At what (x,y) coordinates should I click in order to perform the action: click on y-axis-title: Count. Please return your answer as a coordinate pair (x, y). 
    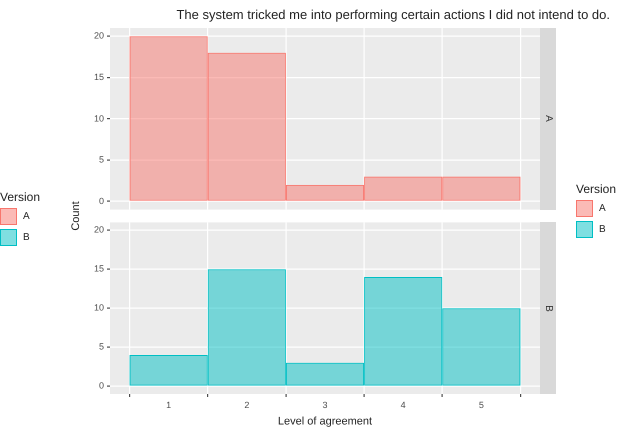
    Looking at the image, I should click on (76, 215).